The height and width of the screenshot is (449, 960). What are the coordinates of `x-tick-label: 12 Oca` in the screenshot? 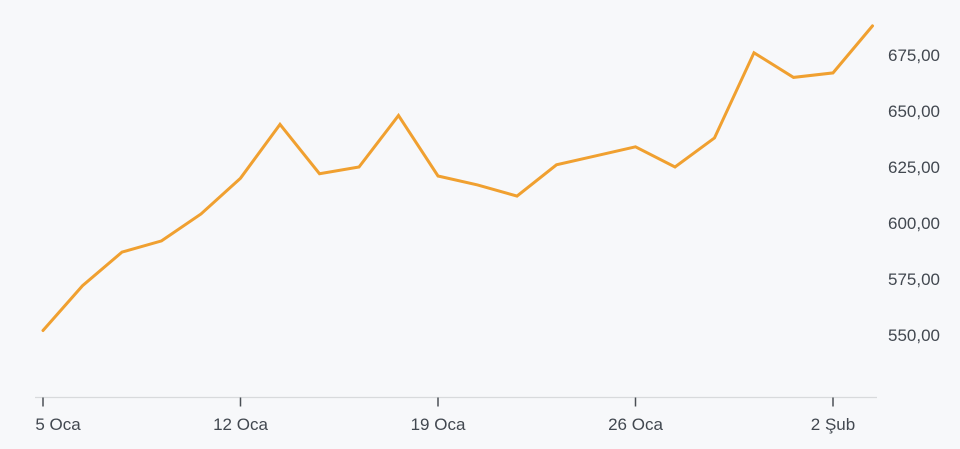 It's located at (240, 424).